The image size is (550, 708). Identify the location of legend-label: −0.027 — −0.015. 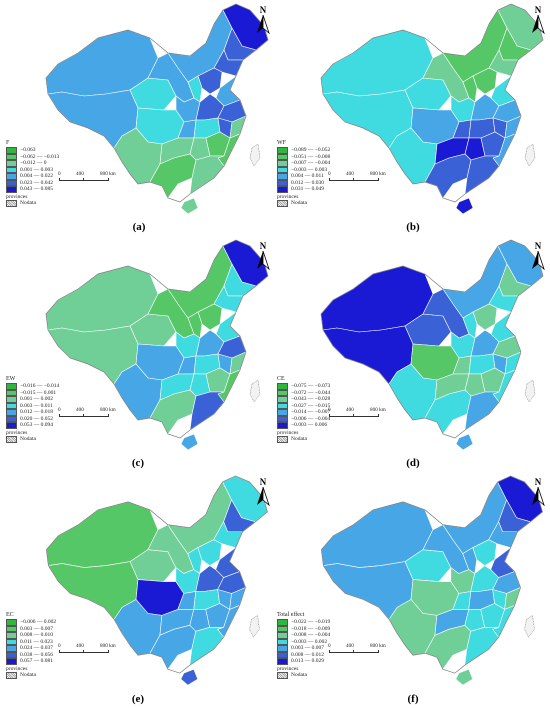
(311, 405).